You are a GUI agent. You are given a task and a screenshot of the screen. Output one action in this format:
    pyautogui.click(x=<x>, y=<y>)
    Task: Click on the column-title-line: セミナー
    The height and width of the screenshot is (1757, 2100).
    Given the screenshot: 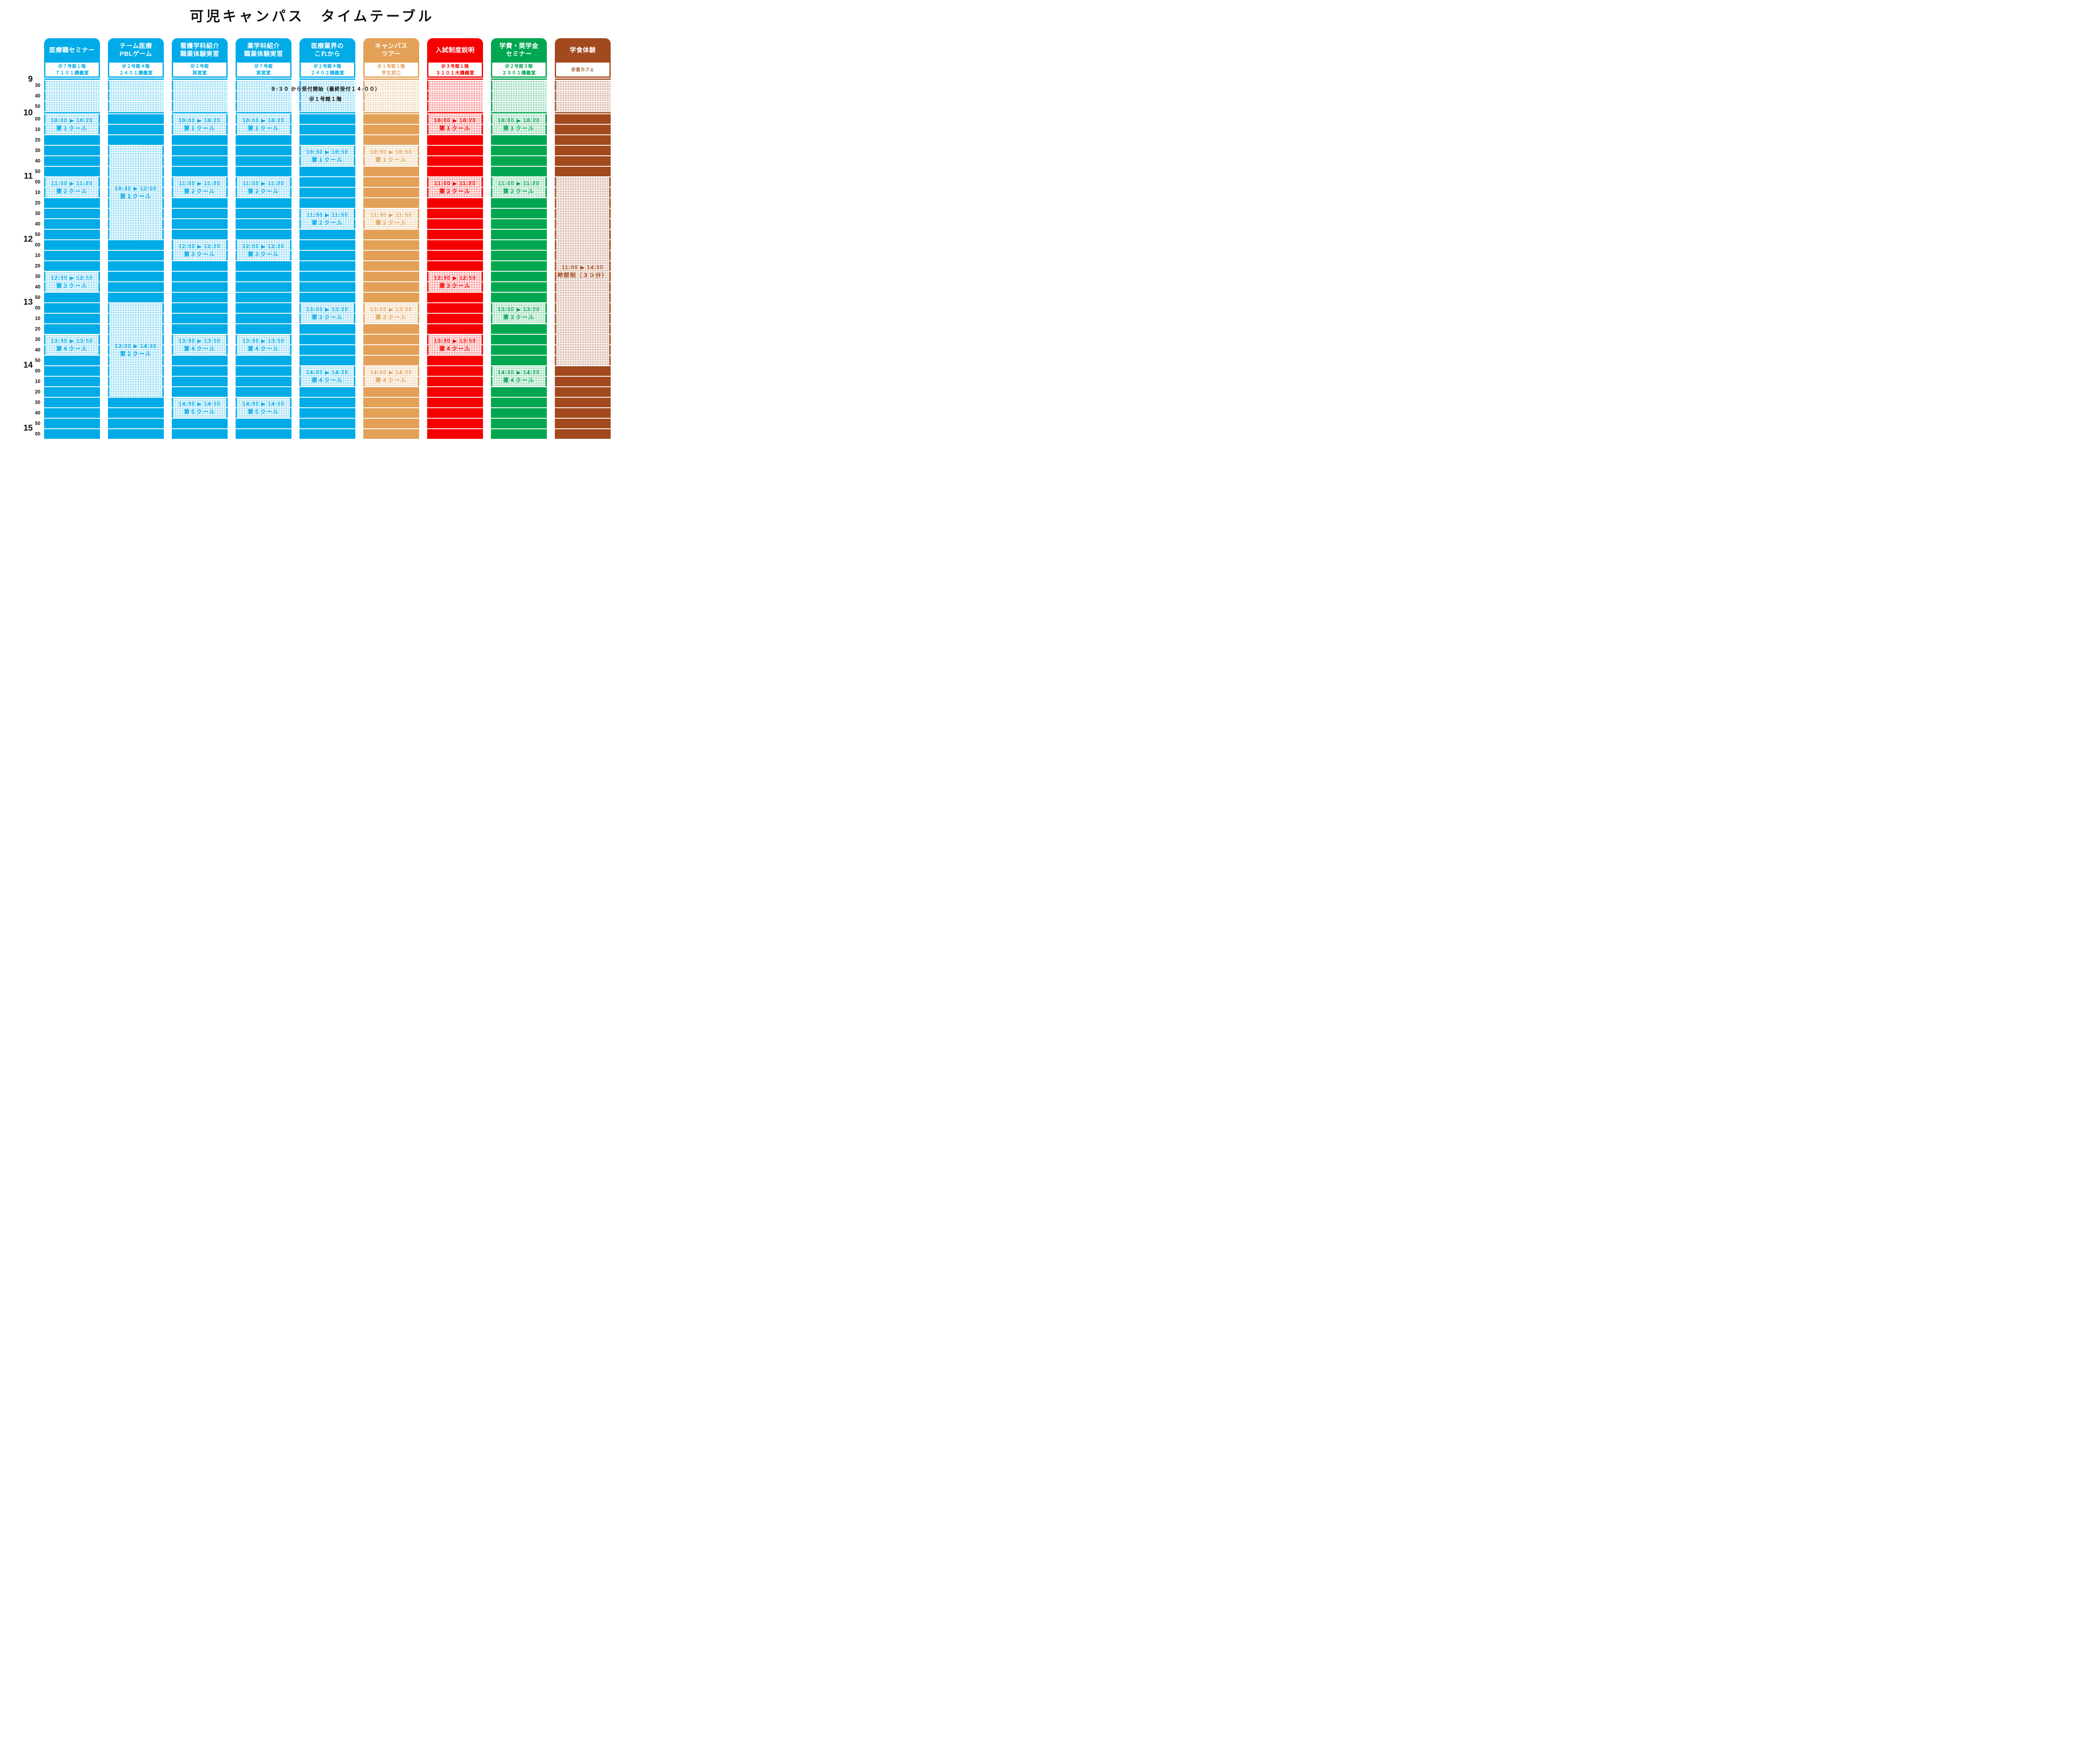 What is the action you would take?
    pyautogui.click(x=519, y=54)
    